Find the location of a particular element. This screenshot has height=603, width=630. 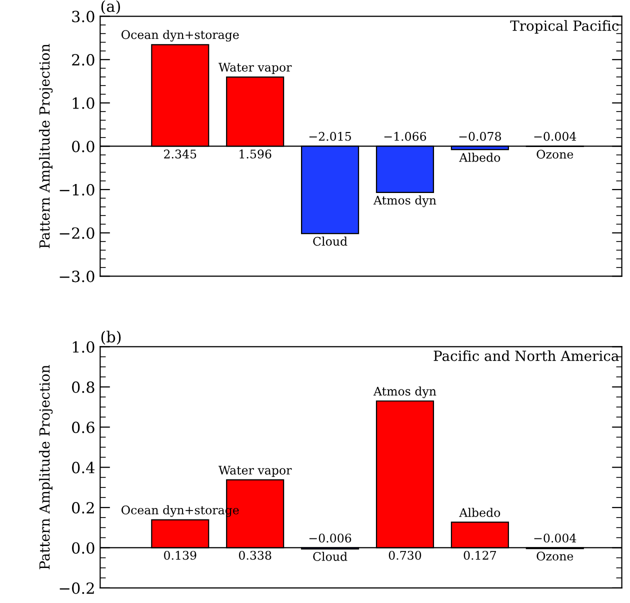

y-tick-label: −1.0 is located at coordinates (77, 190).